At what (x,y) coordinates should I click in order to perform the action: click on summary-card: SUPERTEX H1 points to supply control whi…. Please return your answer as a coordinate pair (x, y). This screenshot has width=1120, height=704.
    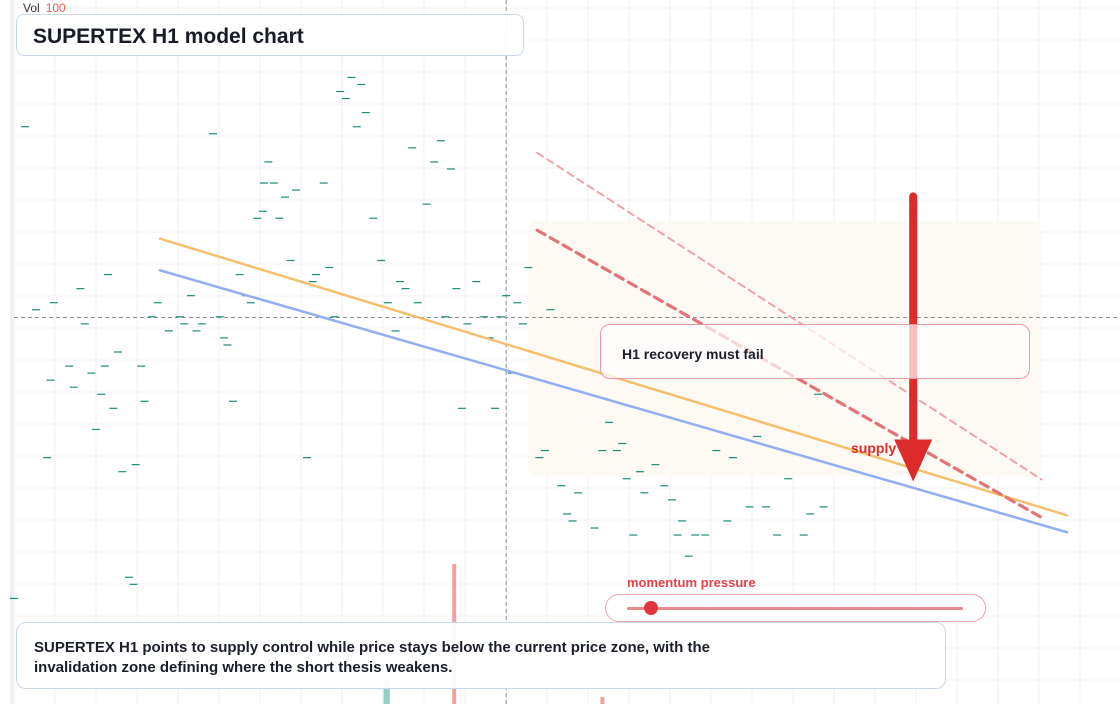
    Looking at the image, I should click on (481, 655).